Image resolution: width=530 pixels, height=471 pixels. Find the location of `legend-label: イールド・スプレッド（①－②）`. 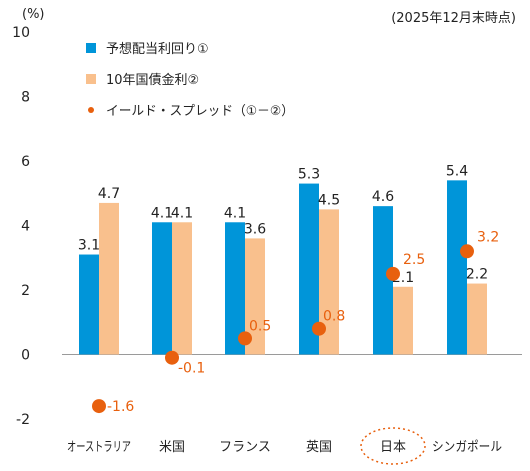

legend-label: イールド・スプレッド（①－②） is located at coordinates (200, 111).